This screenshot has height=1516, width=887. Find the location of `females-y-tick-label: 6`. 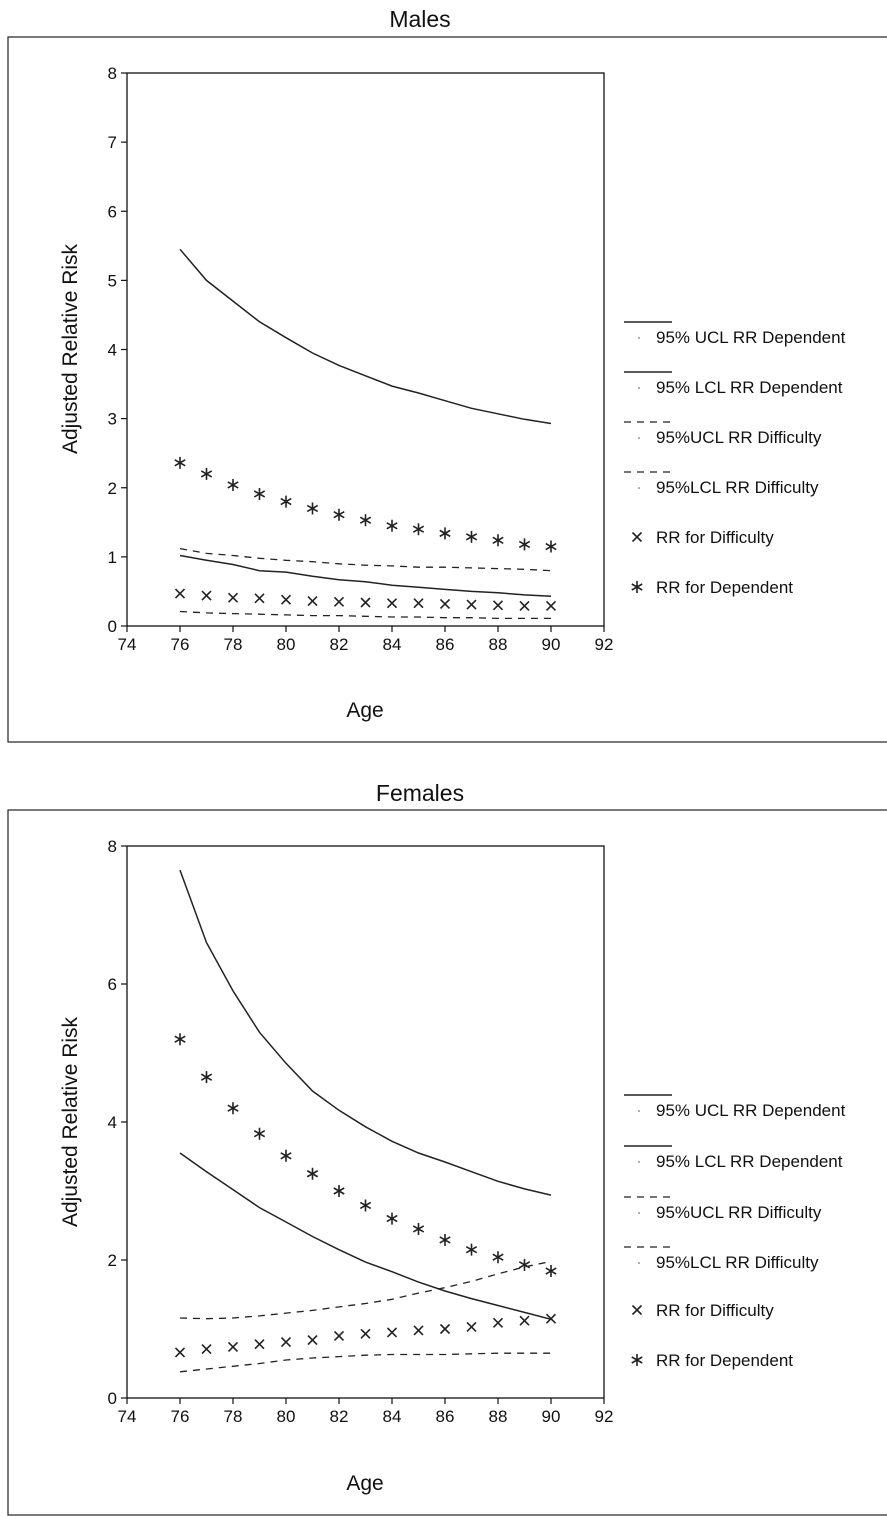

females-y-tick-label: 6 is located at coordinates (112, 984).